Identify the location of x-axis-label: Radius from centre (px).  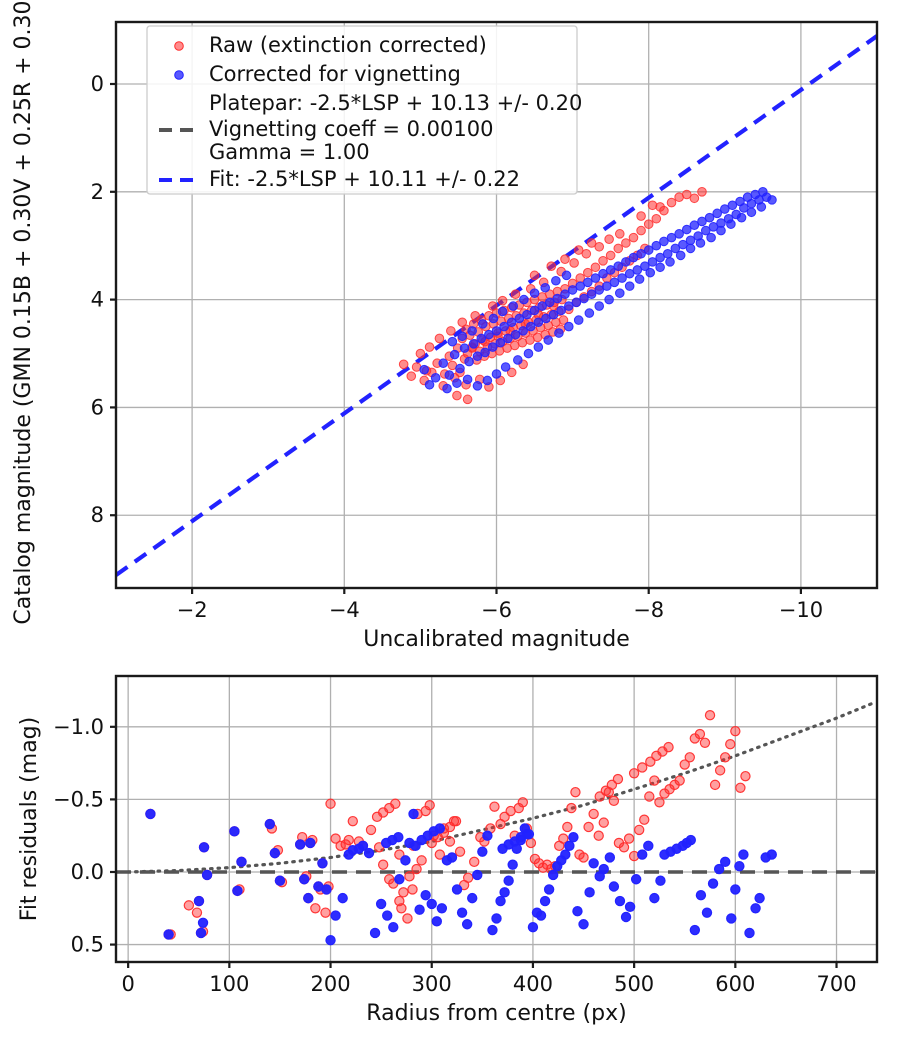
(496, 1013).